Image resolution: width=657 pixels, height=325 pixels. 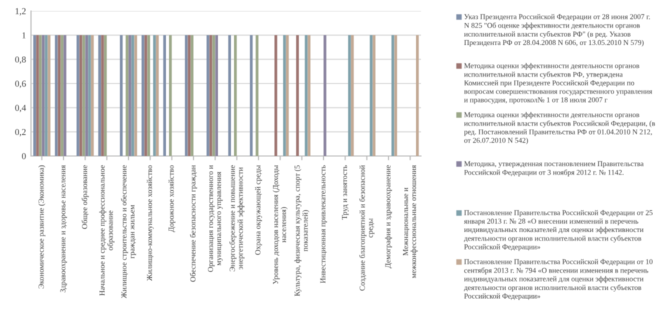 I want to click on y-tick-label: 0,8, so click(x=20, y=60).